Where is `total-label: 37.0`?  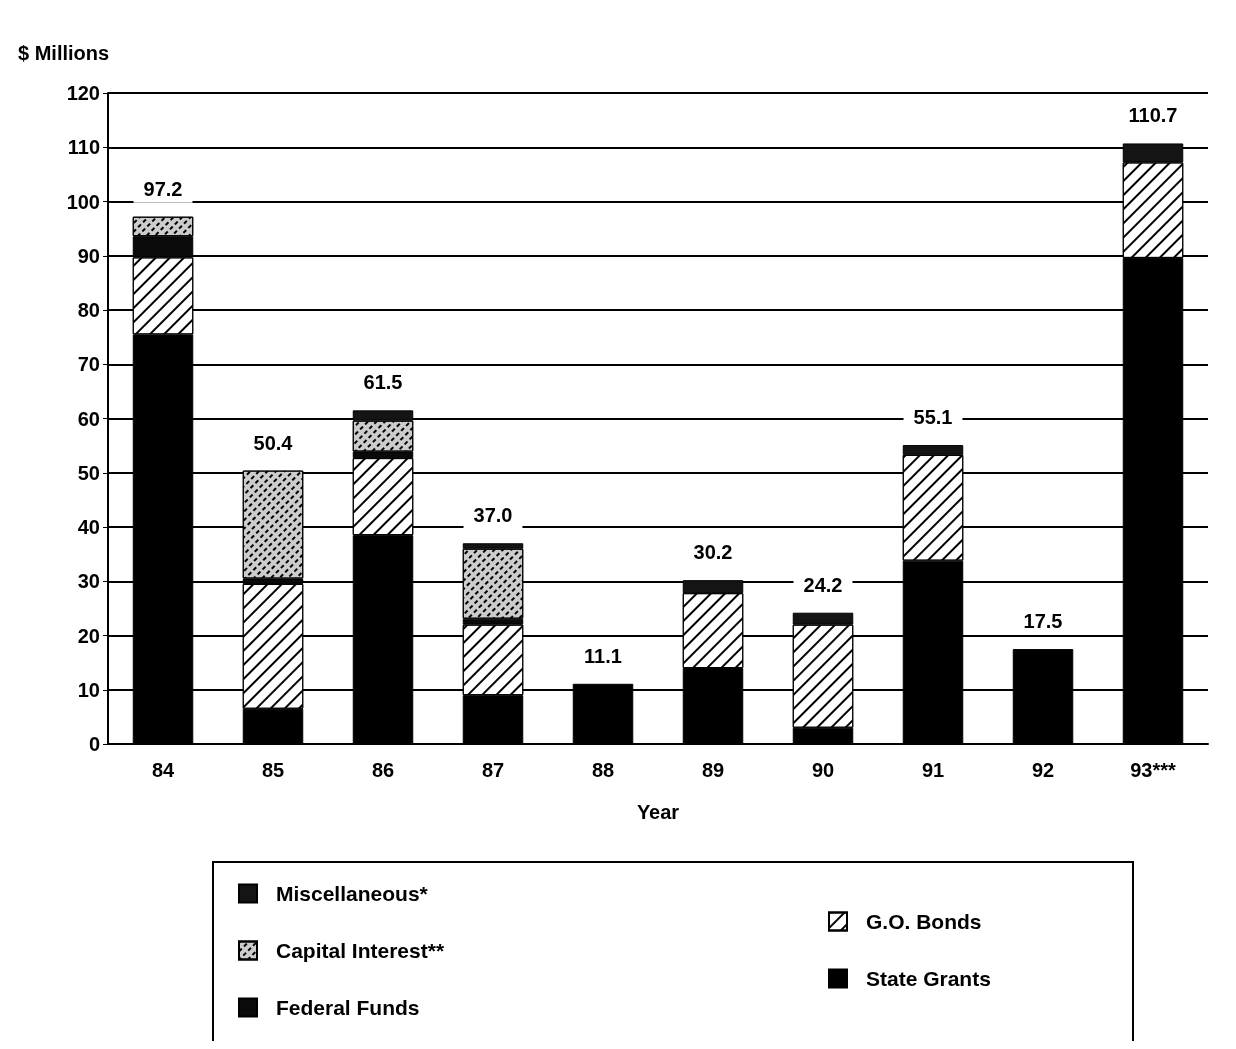
total-label: 37.0 is located at coordinates (493, 515).